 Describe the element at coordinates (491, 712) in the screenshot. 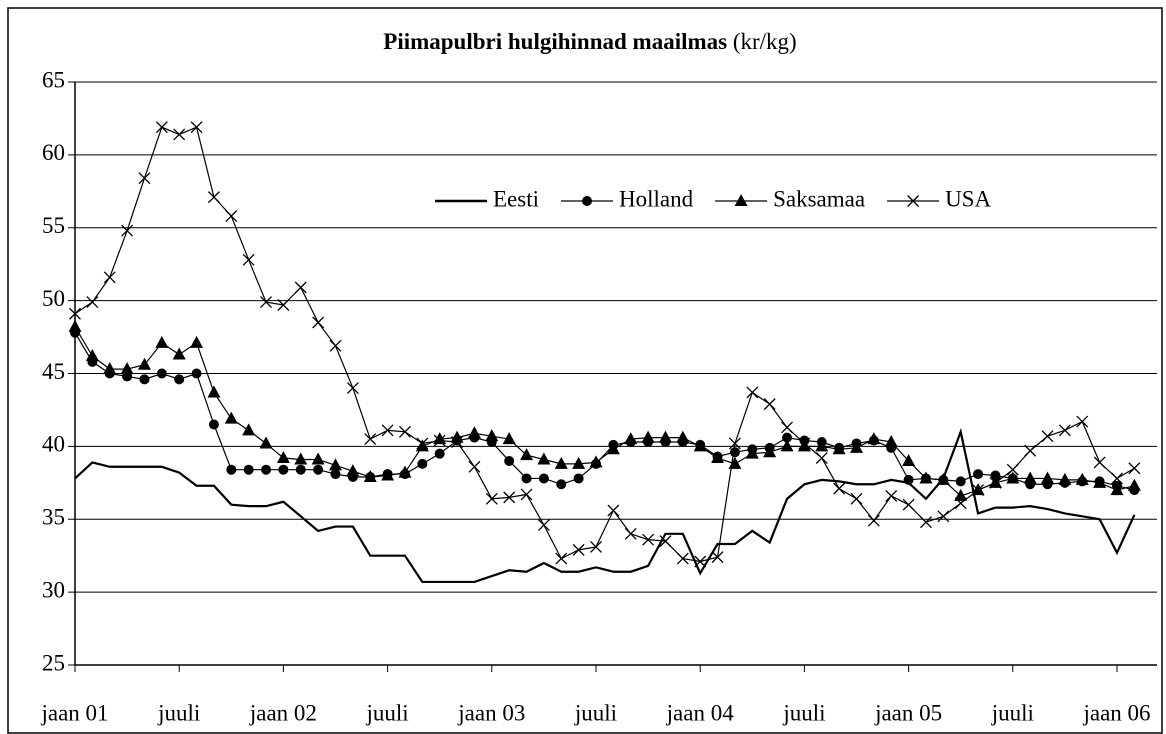

I see `x-tick-label: jaan 03` at that location.